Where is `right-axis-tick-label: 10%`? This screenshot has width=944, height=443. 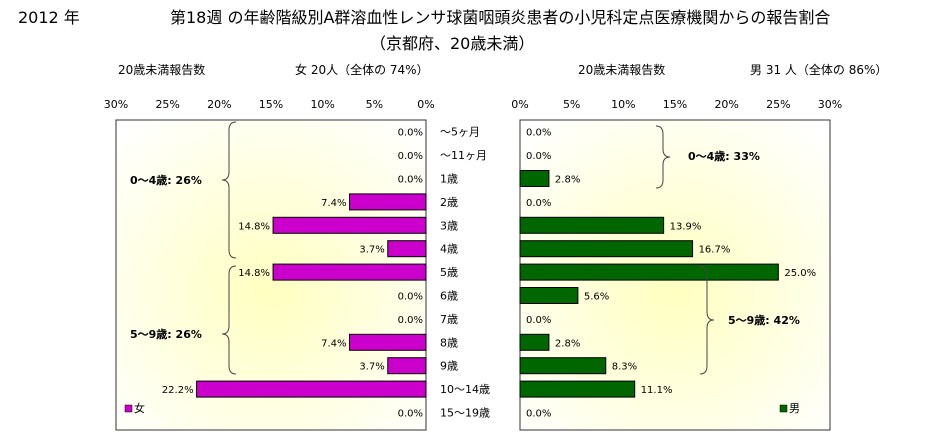
right-axis-tick-label: 10% is located at coordinates (623, 104).